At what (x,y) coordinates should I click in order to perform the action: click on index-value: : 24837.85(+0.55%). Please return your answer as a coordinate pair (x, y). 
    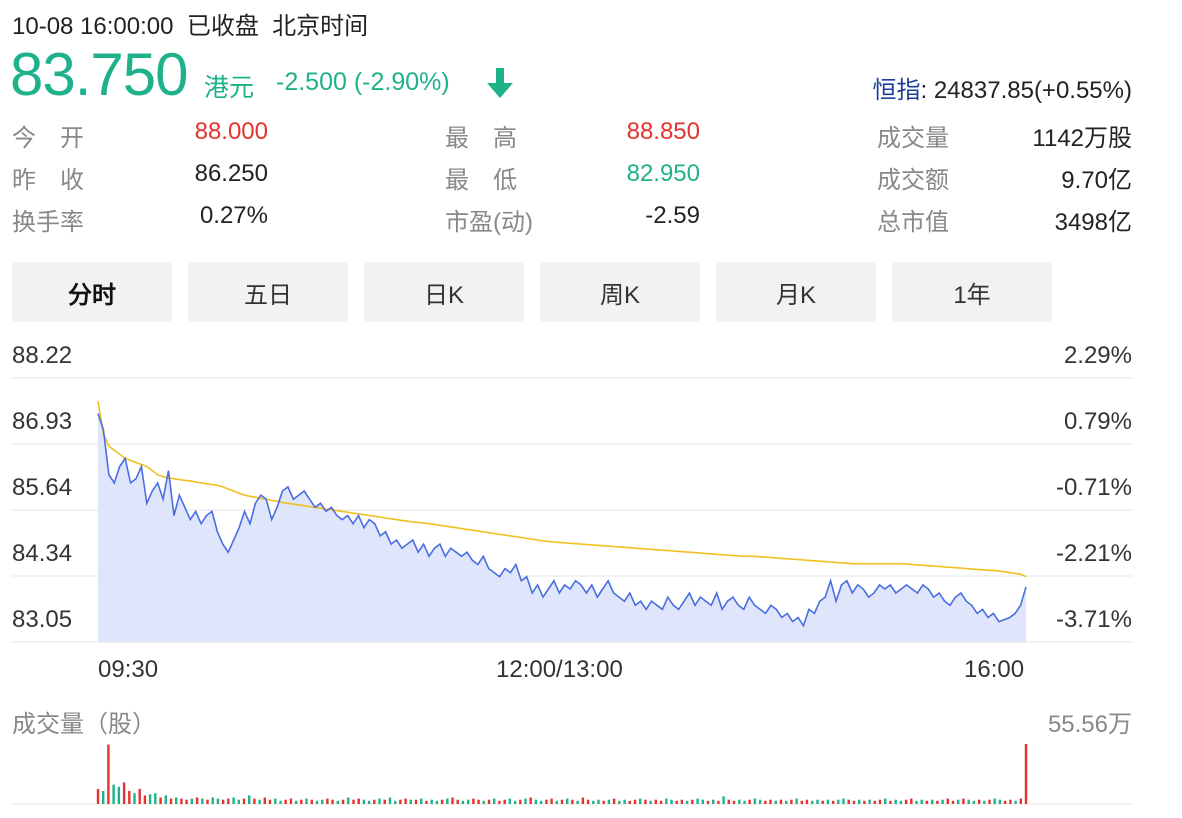
    Looking at the image, I should click on (1026, 90).